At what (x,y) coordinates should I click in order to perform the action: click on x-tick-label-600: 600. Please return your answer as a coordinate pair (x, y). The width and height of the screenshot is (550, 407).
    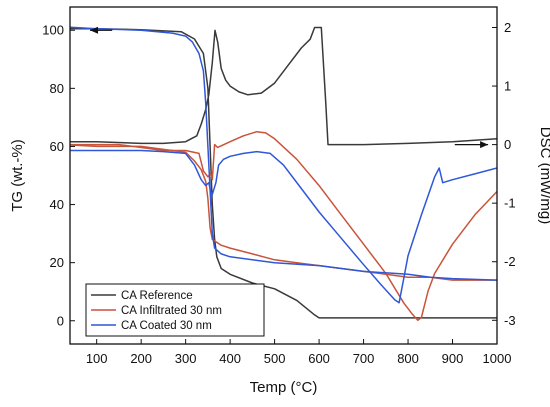
    Looking at the image, I should click on (319, 358).